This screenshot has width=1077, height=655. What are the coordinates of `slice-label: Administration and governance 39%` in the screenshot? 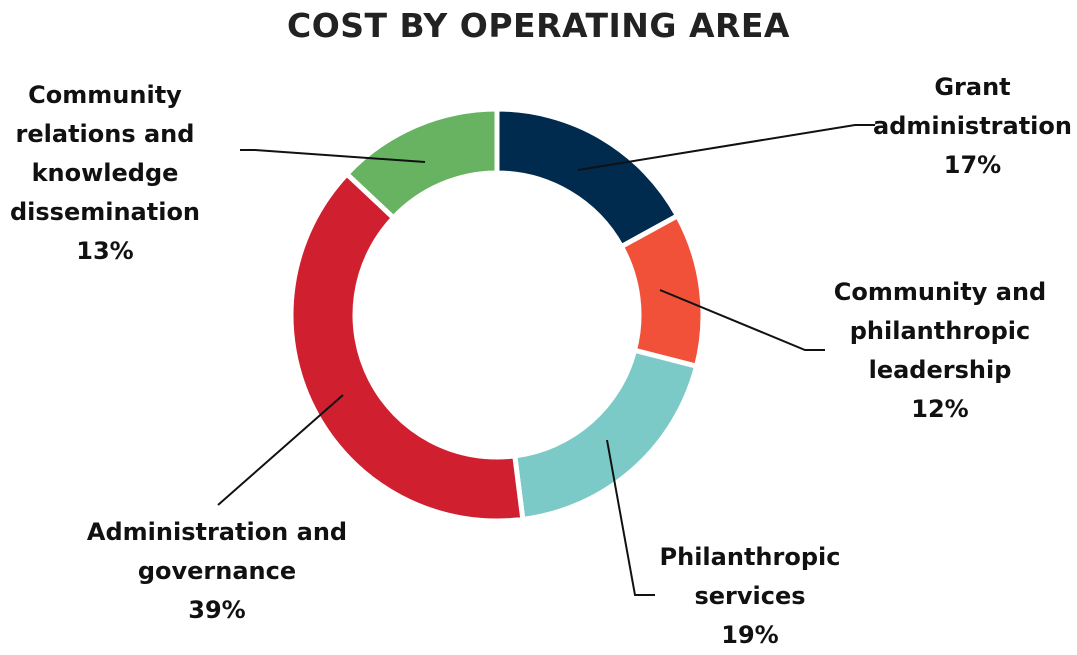 It's located at (217, 571).